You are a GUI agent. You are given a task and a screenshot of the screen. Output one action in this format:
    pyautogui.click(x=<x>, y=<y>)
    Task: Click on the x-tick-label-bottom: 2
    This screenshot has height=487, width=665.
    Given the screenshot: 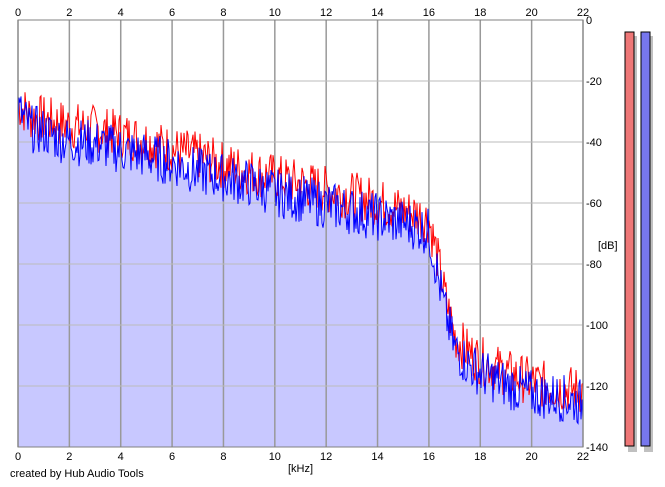 What is the action you would take?
    pyautogui.click(x=69, y=457)
    